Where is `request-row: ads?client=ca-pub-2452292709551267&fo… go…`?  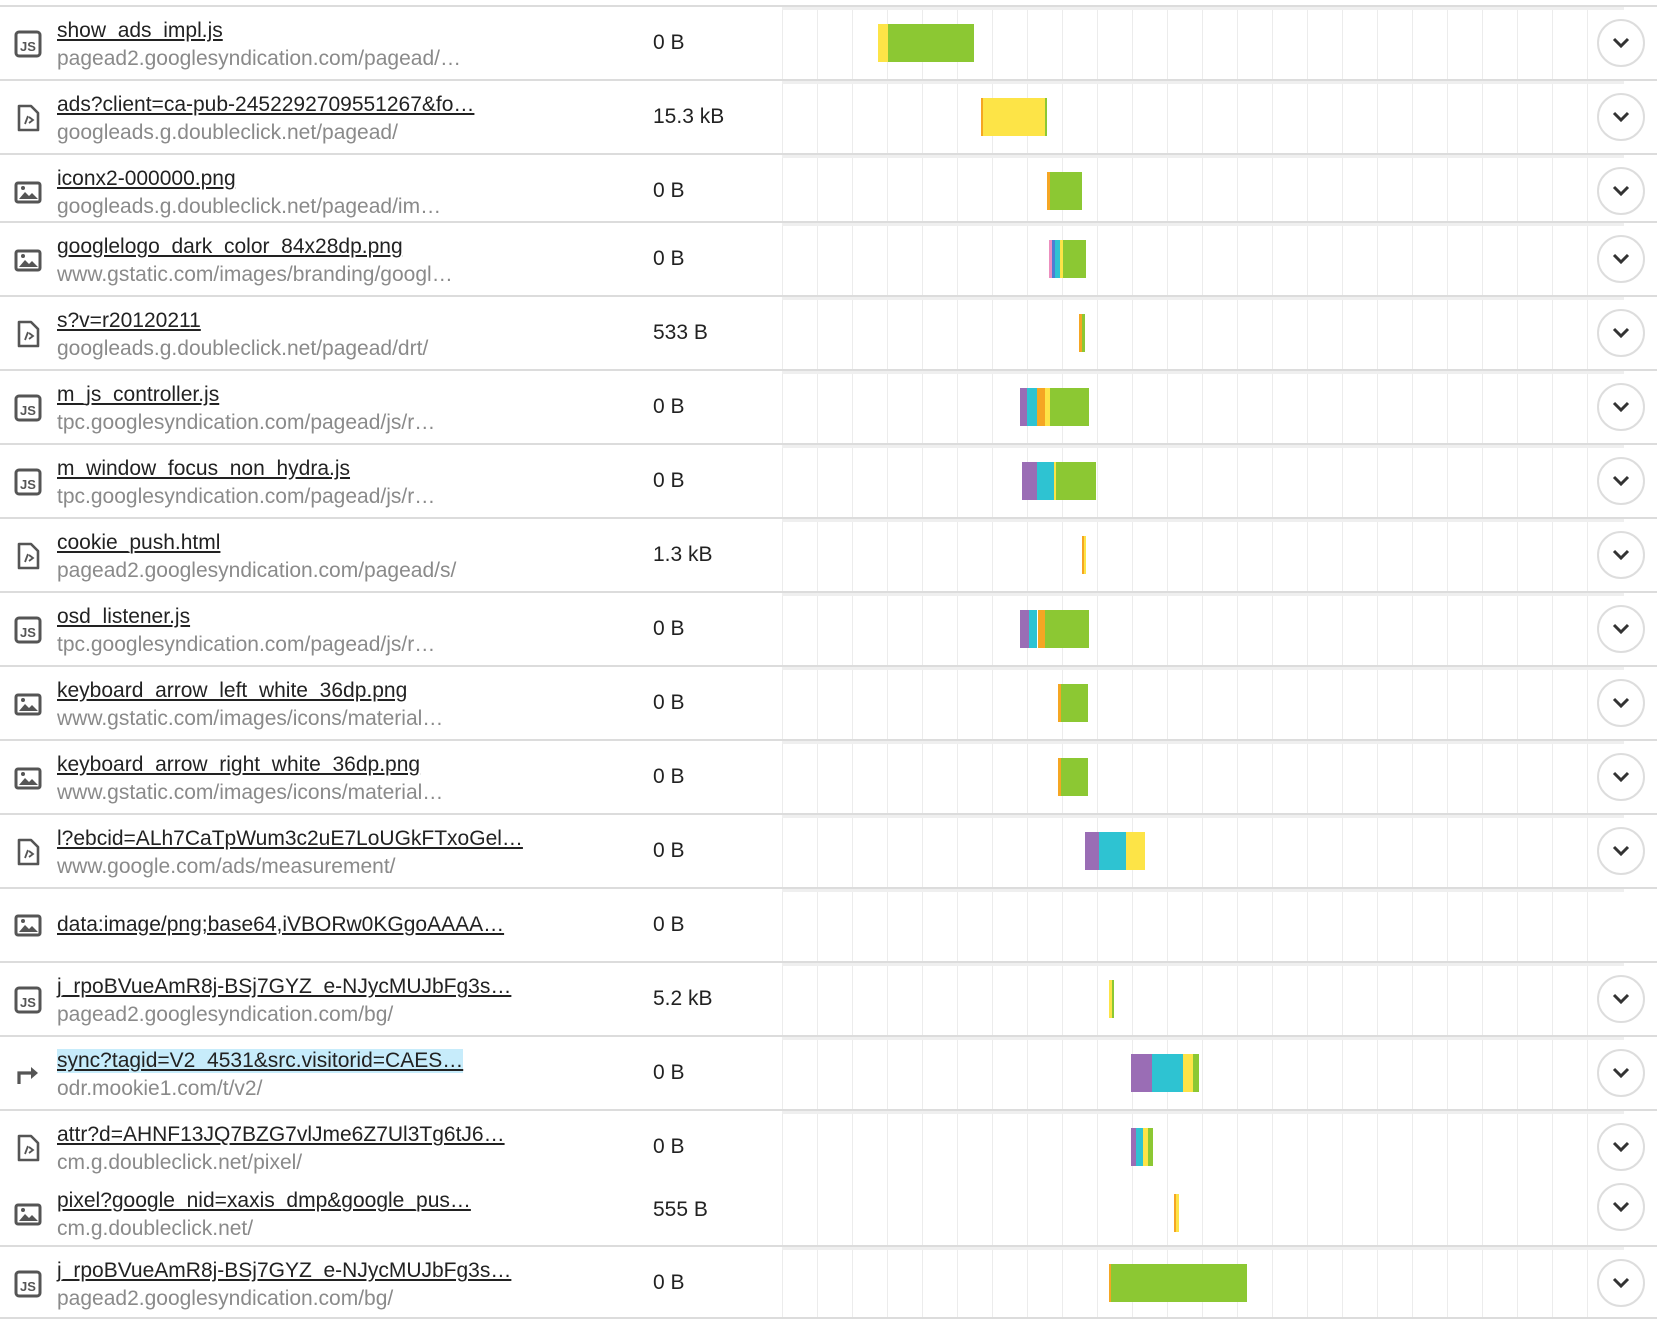
request-row: ads?client=ca-pub-2452292709551267&fo… go… is located at coordinates (828, 116).